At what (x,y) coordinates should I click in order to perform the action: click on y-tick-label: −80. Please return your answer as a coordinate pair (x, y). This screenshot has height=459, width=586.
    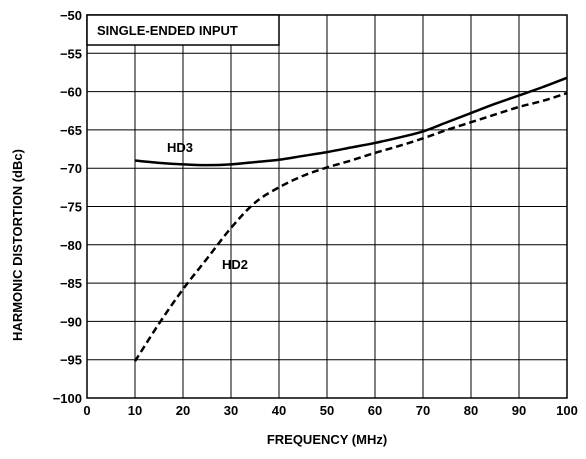
    Looking at the image, I should click on (71, 245).